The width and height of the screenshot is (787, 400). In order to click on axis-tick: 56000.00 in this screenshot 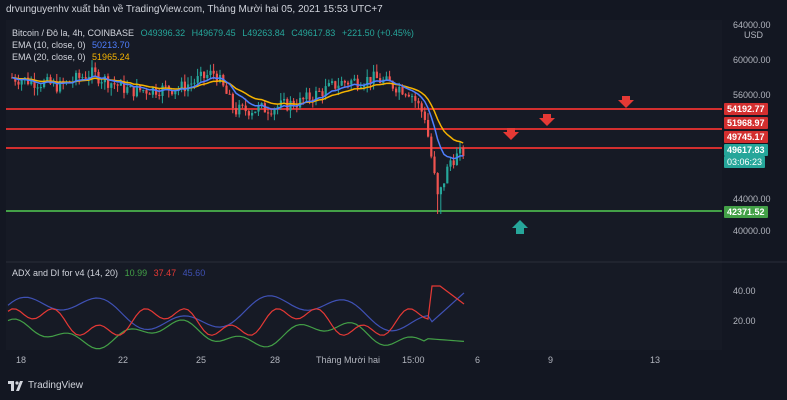, I will do `click(752, 95)`.